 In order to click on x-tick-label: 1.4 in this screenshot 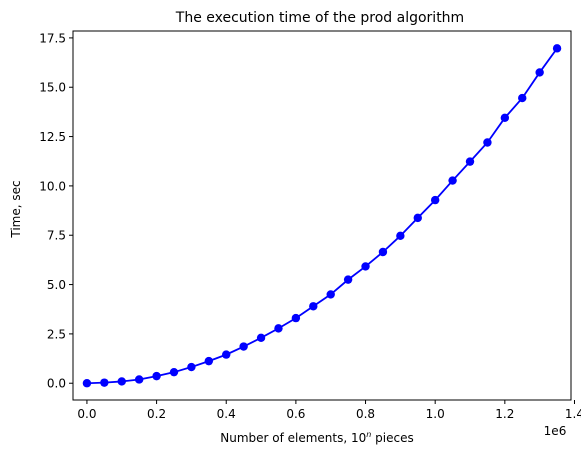, I will do `click(573, 414)`.